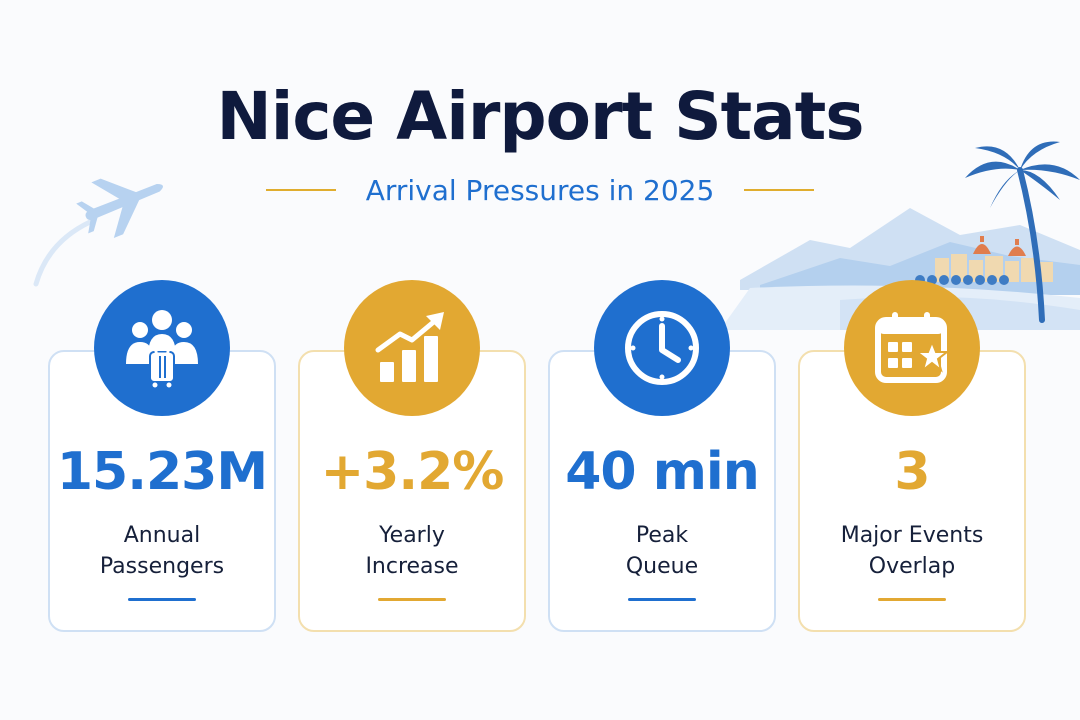 This screenshot has width=1080, height=720. What do you see at coordinates (662, 535) in the screenshot?
I see `stat-label-line: Peak` at bounding box center [662, 535].